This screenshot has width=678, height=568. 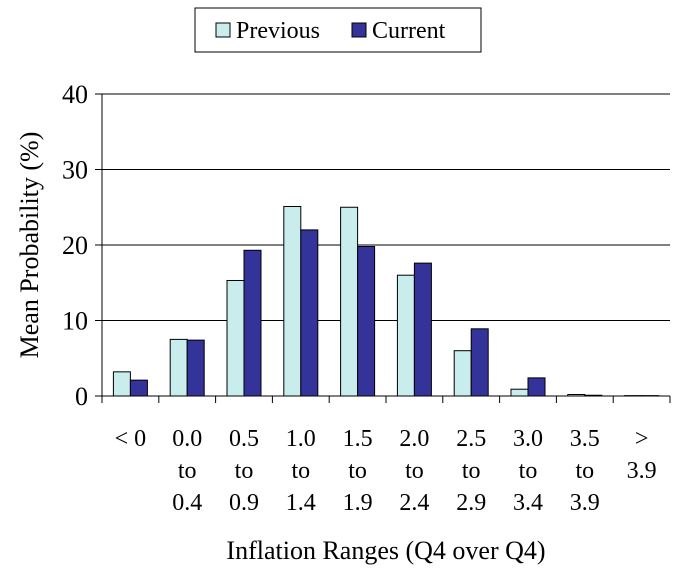 I want to click on x-tick-label: 0.4, so click(x=187, y=503).